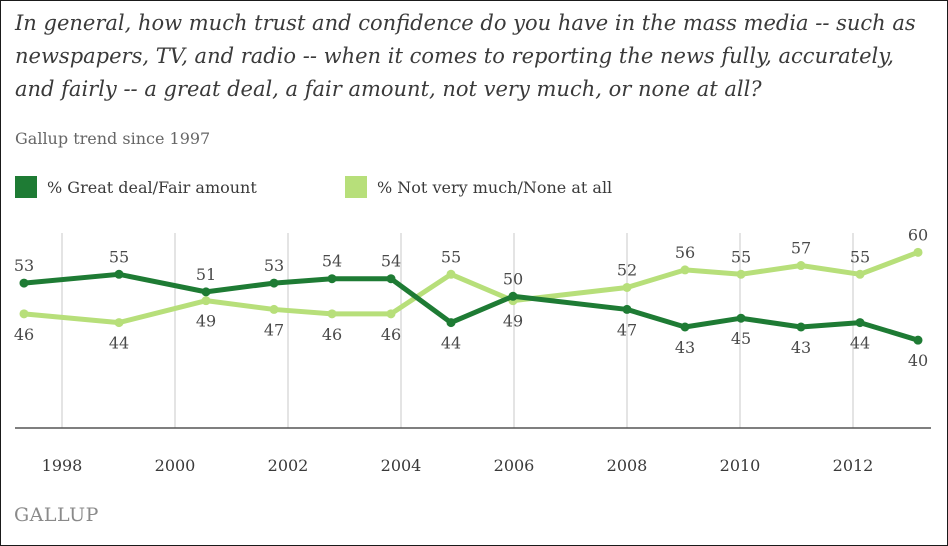 This screenshot has height=546, width=948. What do you see at coordinates (56, 515) in the screenshot?
I see `gallup-logo: GALLUP` at bounding box center [56, 515].